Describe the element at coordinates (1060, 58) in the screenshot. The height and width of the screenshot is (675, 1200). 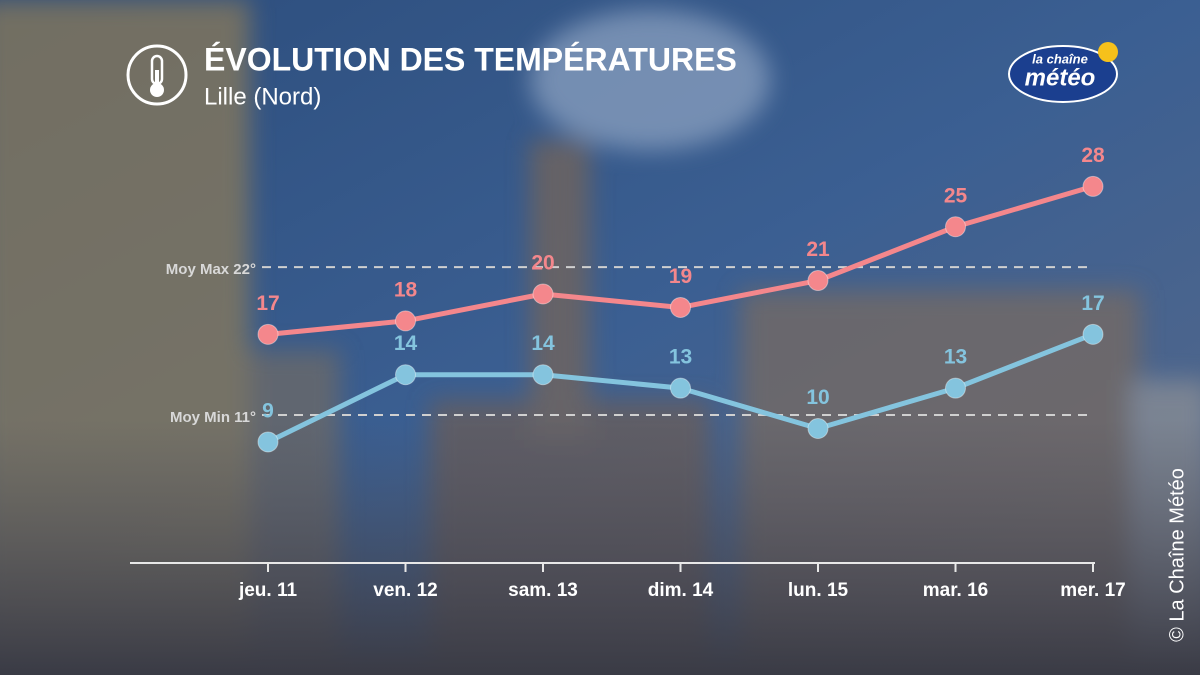
I see `brand-top: la chaîne` at that location.